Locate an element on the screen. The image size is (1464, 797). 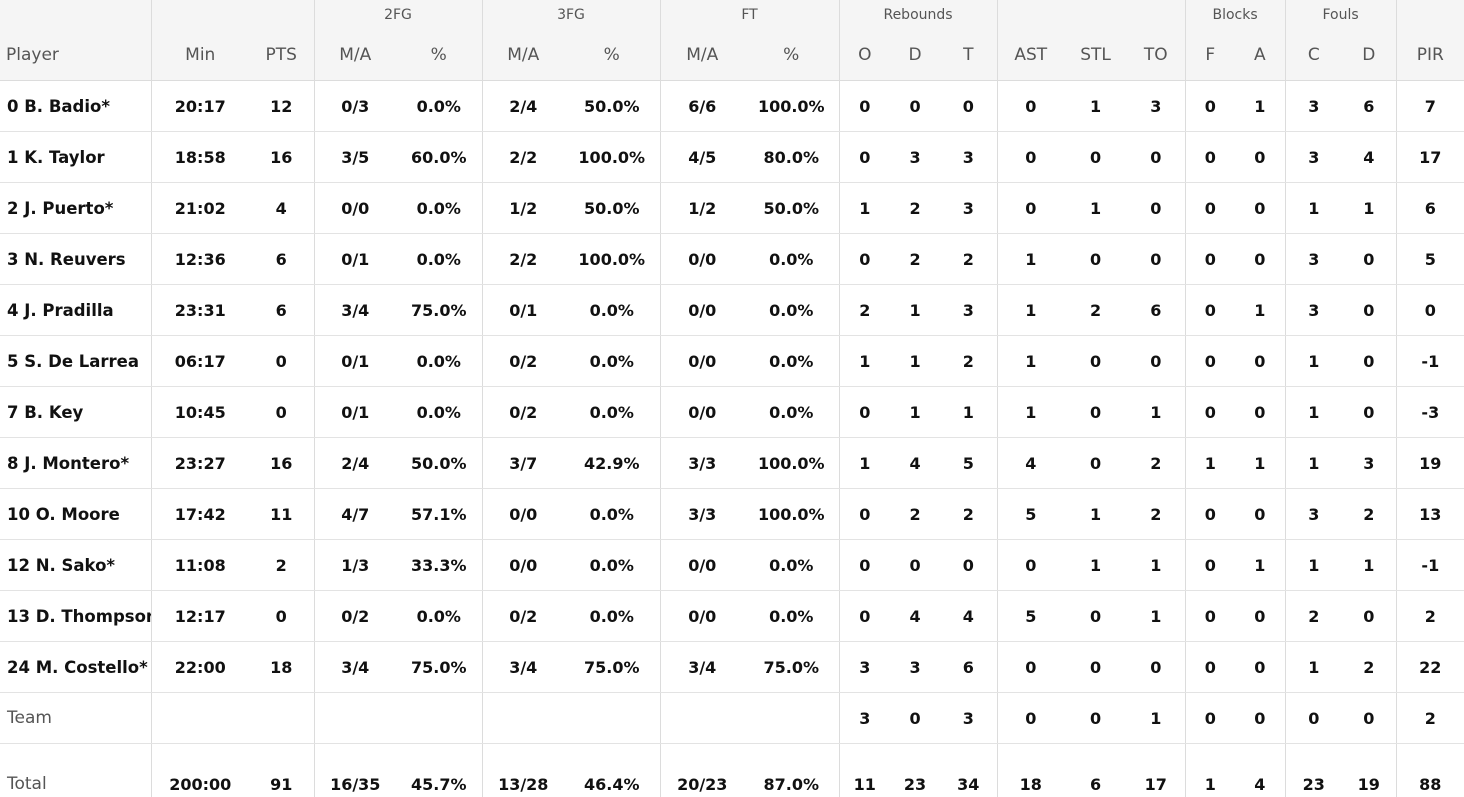
stat-fg3p: 100.0% is located at coordinates (612, 259).